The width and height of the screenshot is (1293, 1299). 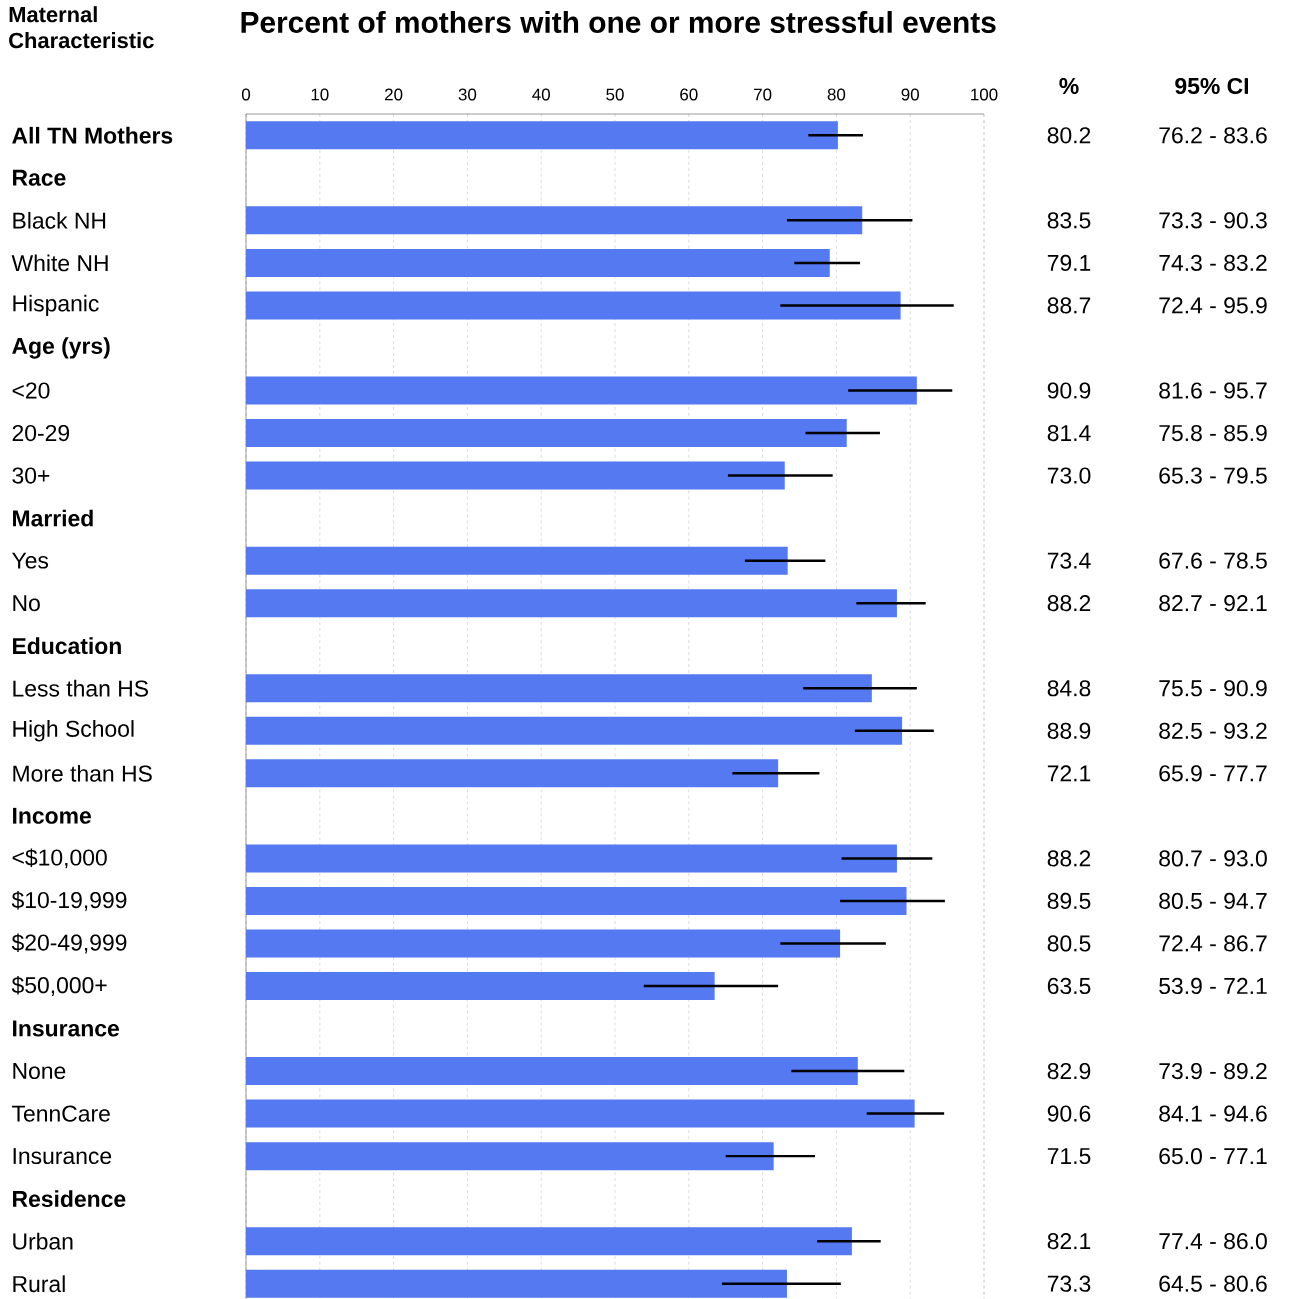 I want to click on text: 67.6 - 78.5, so click(x=1213, y=560).